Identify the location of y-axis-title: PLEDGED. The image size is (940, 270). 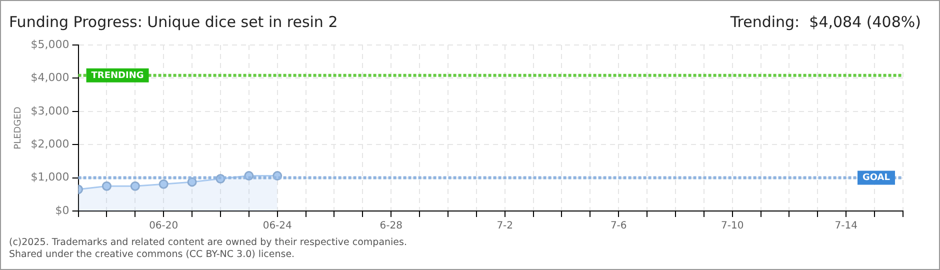
(19, 128).